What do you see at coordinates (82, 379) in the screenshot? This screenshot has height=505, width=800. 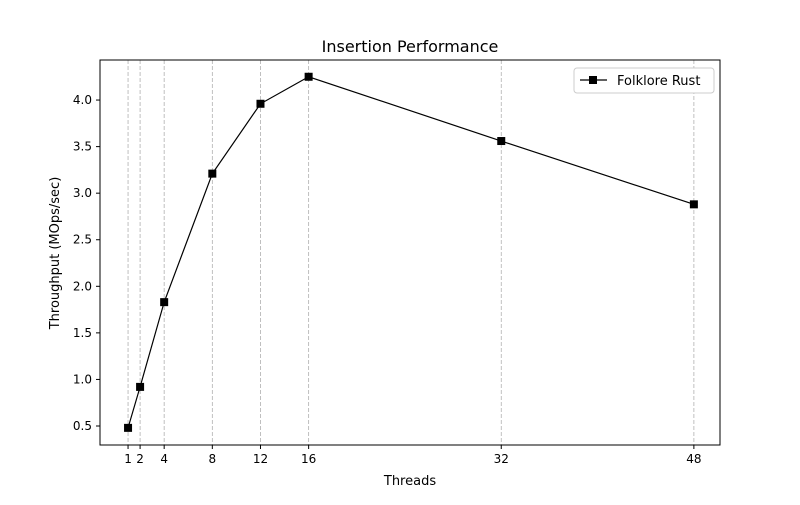 I see `y-tick-label: 1.0` at bounding box center [82, 379].